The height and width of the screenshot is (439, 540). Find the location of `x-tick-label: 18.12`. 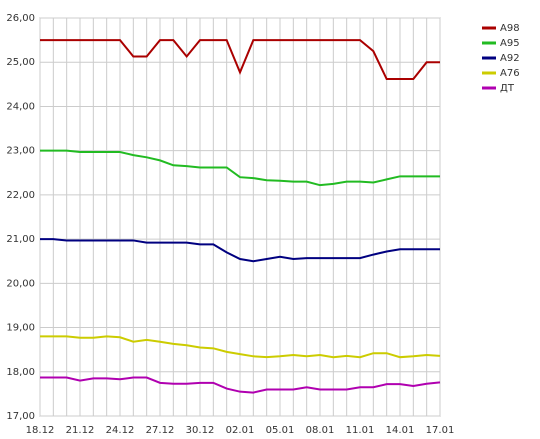

x-tick-label: 18.12 is located at coordinates (40, 430).